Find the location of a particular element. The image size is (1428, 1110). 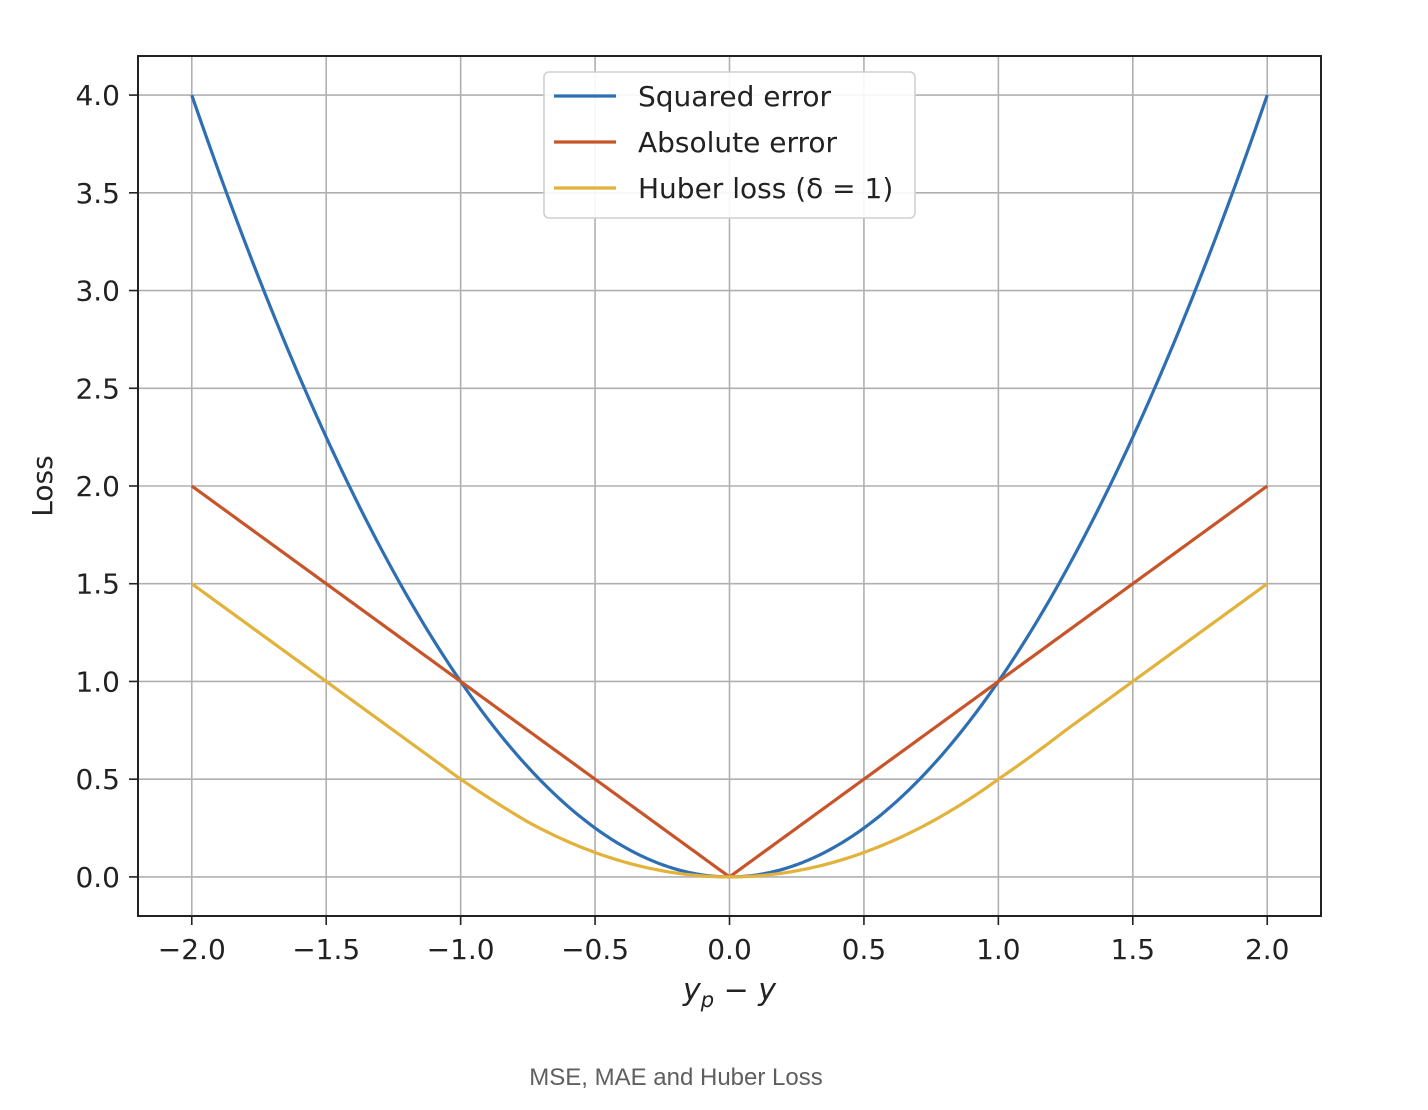

x-tick-label: −2.0 is located at coordinates (192, 949).